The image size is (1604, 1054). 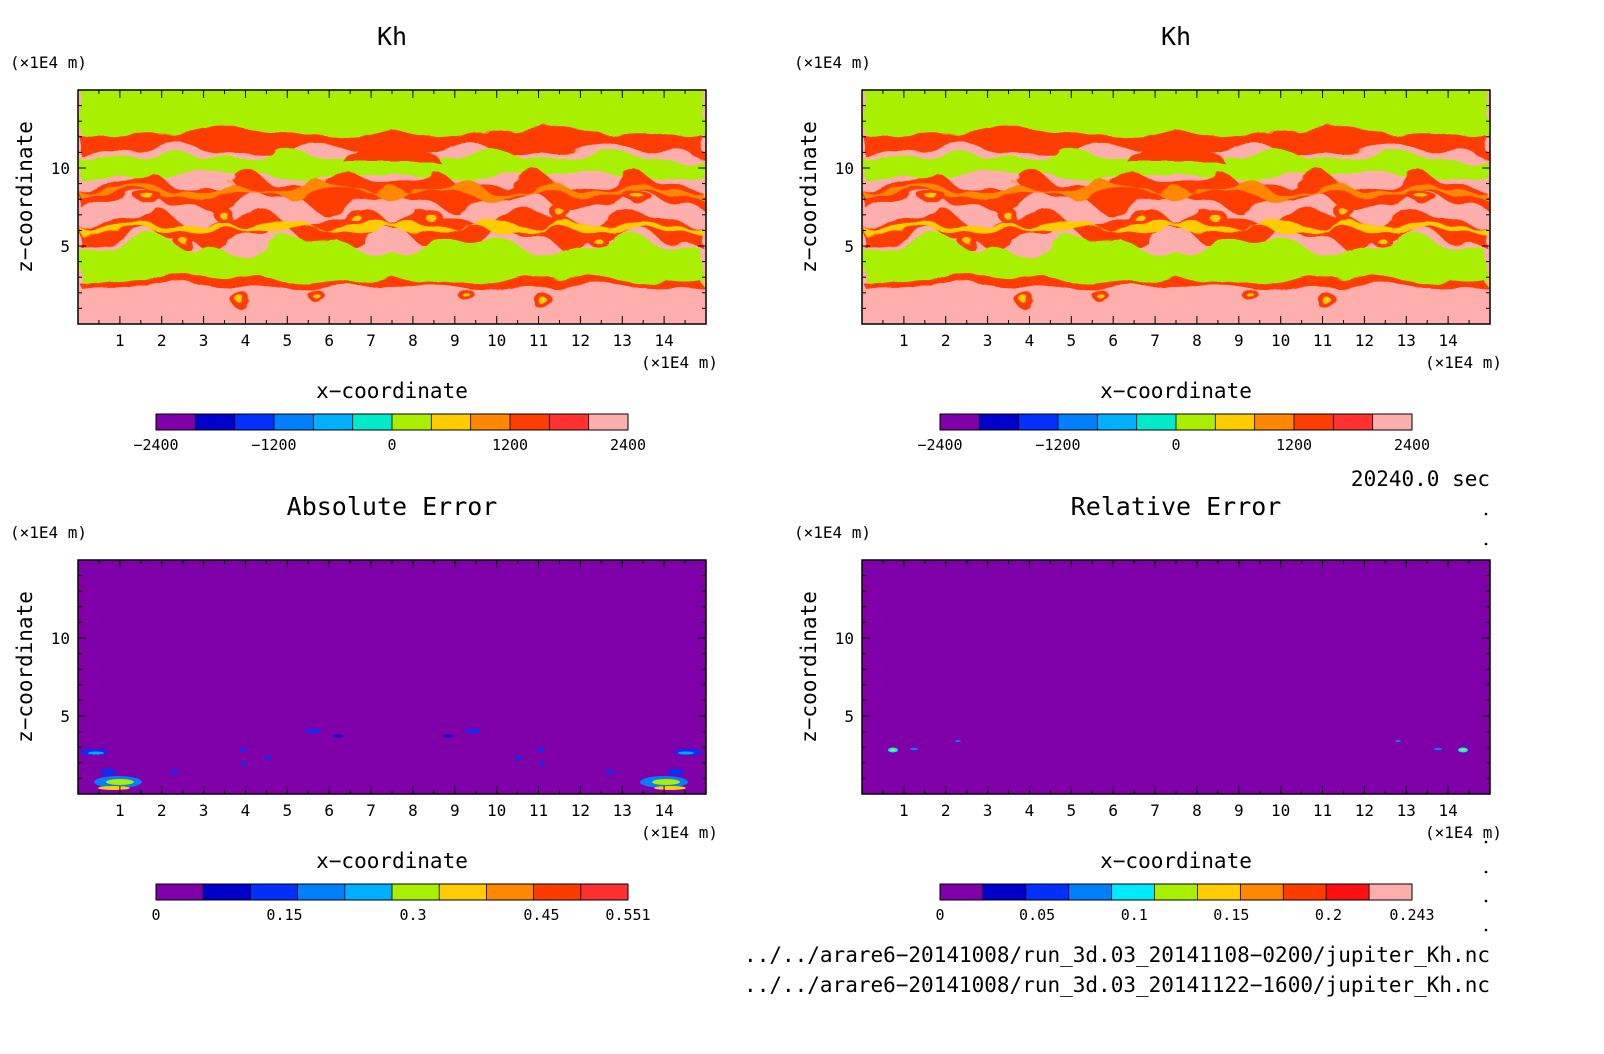 What do you see at coordinates (413, 340) in the screenshot?
I see `x-tick-label: 8` at bounding box center [413, 340].